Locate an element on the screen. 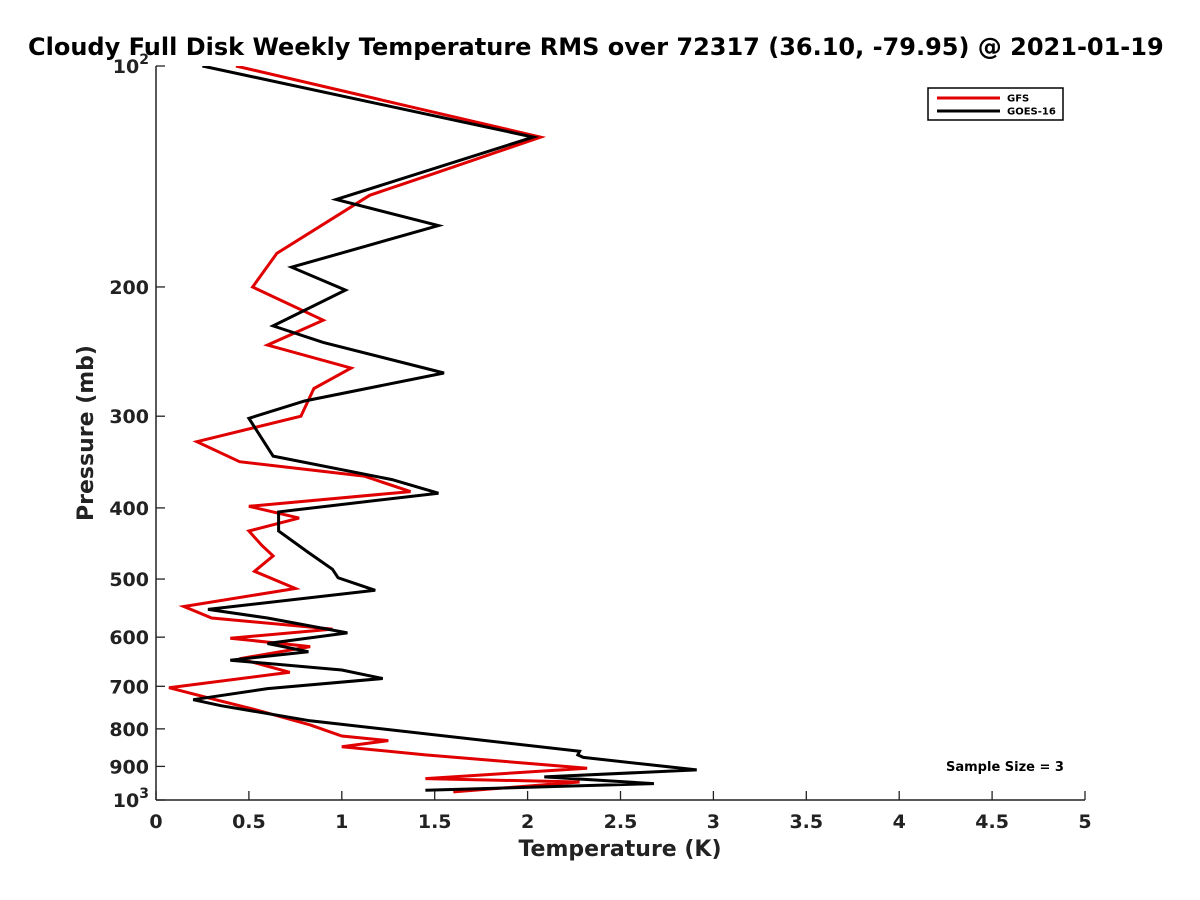 The image size is (1200, 900). legend: GFS GOES-16 is located at coordinates (995, 104).